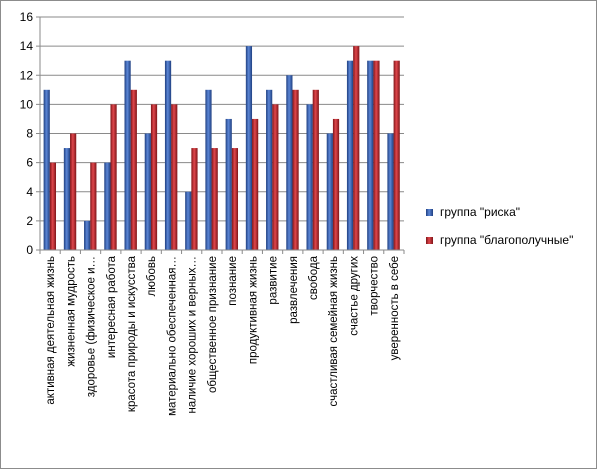 The height and width of the screenshot is (469, 597). What do you see at coordinates (51, 330) in the screenshot?
I see `x-tick-label: активная деятельная жизнь` at bounding box center [51, 330].